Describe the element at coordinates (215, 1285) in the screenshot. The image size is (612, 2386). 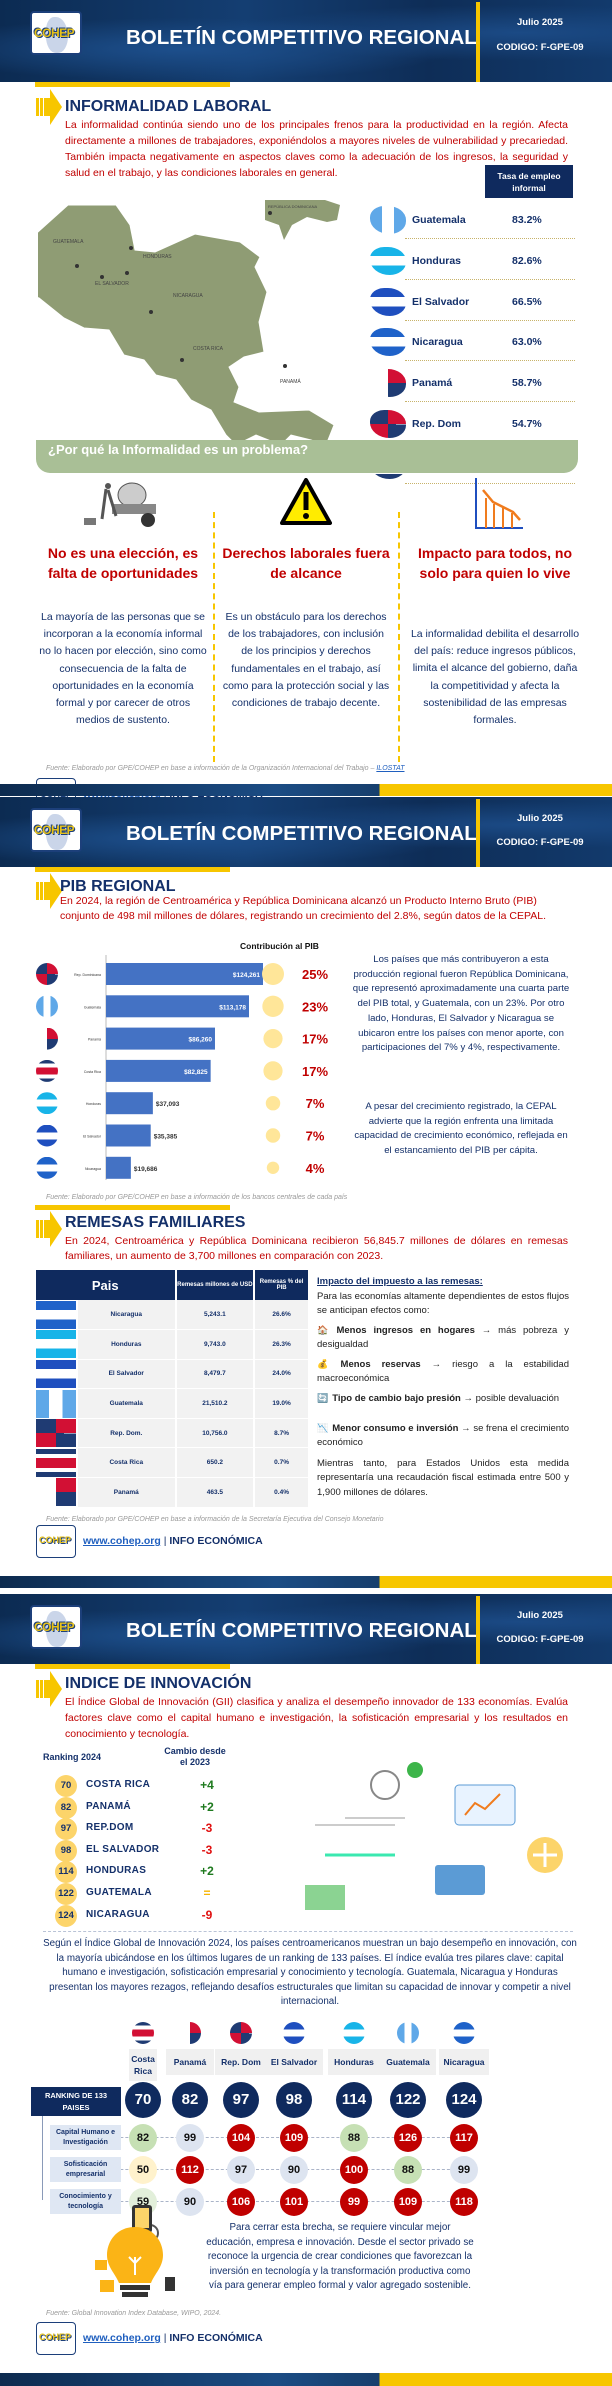
I see `col-header: Remesas millones de USD` at that location.